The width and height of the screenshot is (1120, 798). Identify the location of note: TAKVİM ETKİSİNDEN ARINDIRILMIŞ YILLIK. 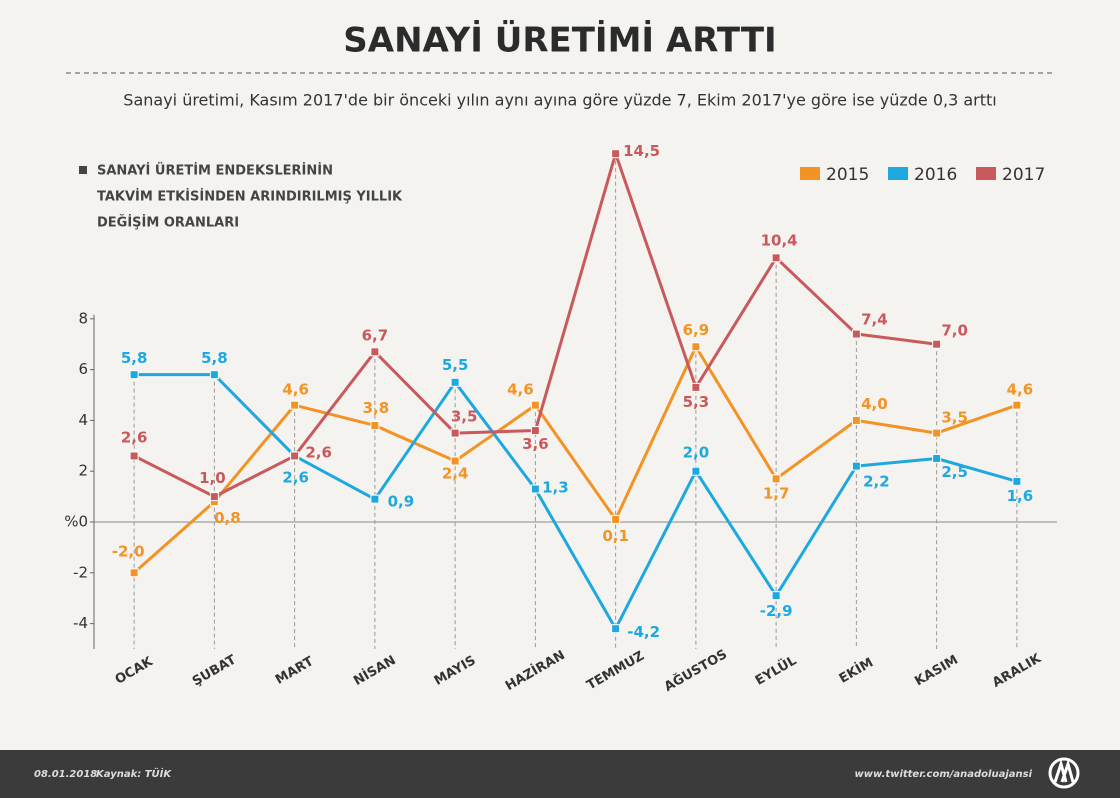
(250, 197).